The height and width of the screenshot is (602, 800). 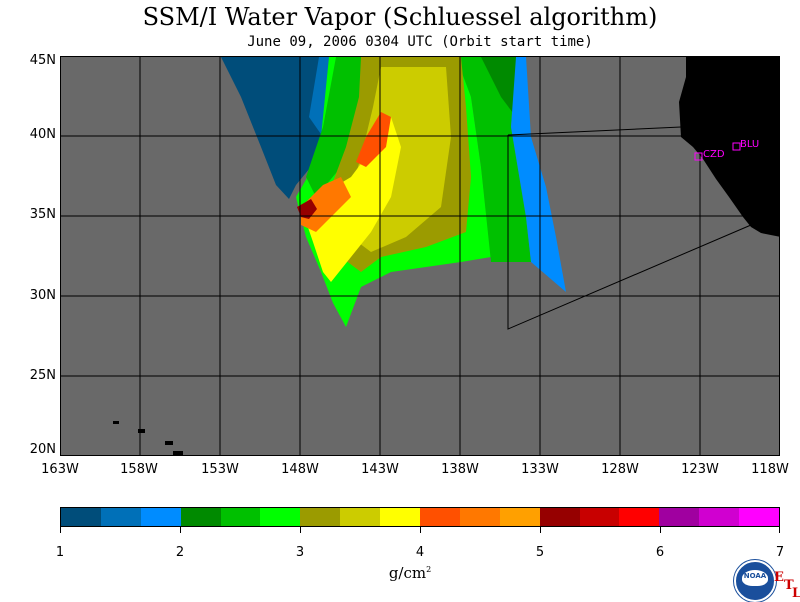 I want to click on colorbar-label-2: 2, so click(x=180, y=552).